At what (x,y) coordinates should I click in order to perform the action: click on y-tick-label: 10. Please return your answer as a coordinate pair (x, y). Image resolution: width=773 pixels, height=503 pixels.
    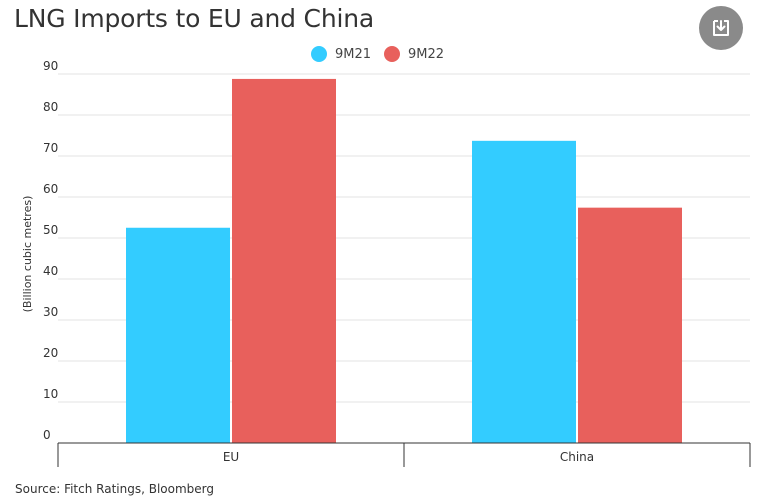
    Looking at the image, I should click on (50, 394).